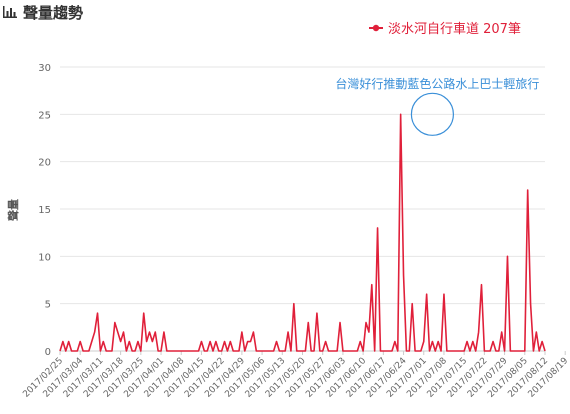  Describe the element at coordinates (44, 257) in the screenshot. I see `y-tick-label: 10` at that location.